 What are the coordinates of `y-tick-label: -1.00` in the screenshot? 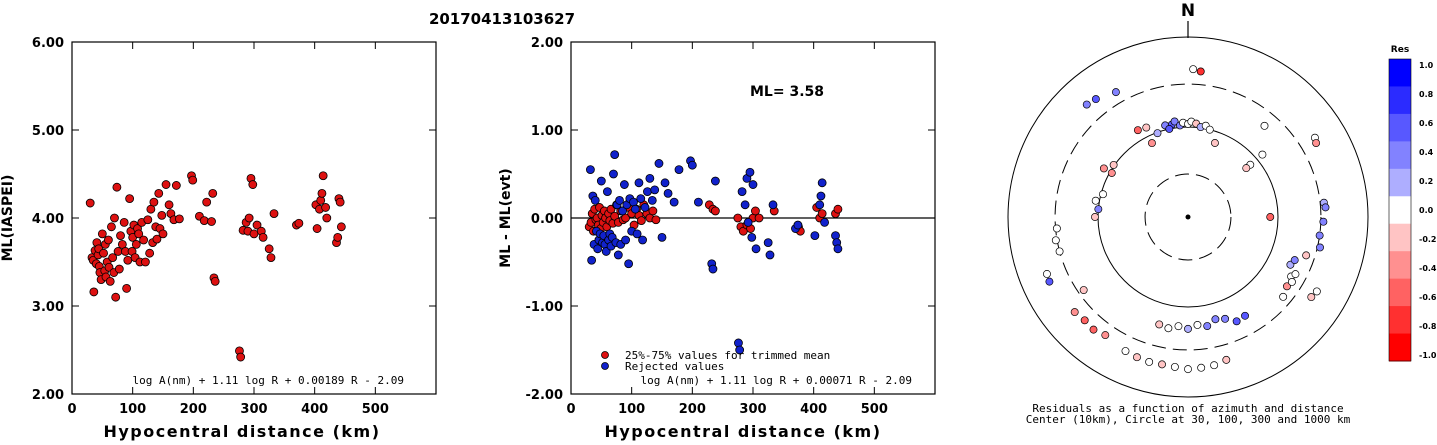 It's located at (544, 307).